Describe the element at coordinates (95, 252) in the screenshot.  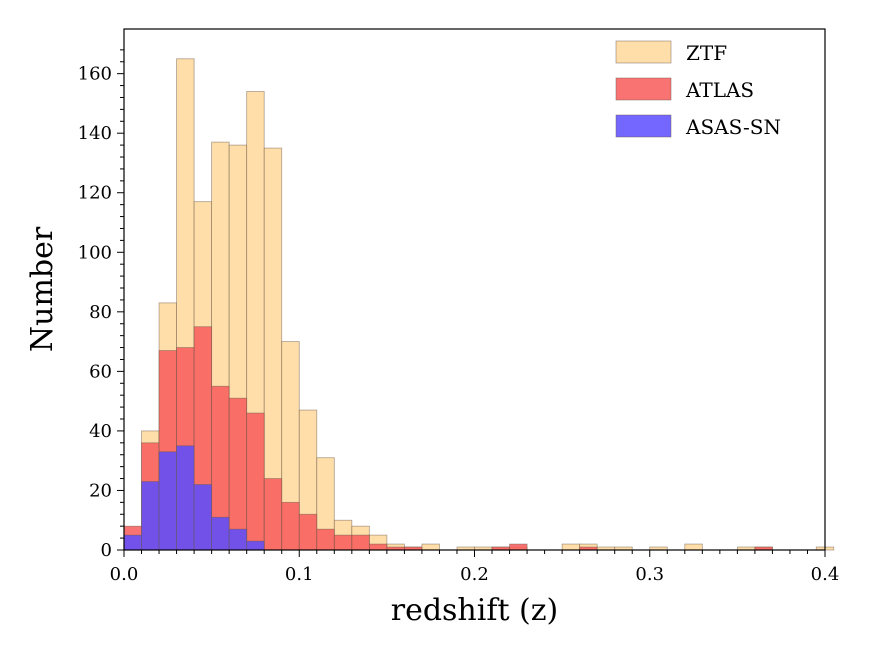
I see `y-tick-label: 100` at that location.